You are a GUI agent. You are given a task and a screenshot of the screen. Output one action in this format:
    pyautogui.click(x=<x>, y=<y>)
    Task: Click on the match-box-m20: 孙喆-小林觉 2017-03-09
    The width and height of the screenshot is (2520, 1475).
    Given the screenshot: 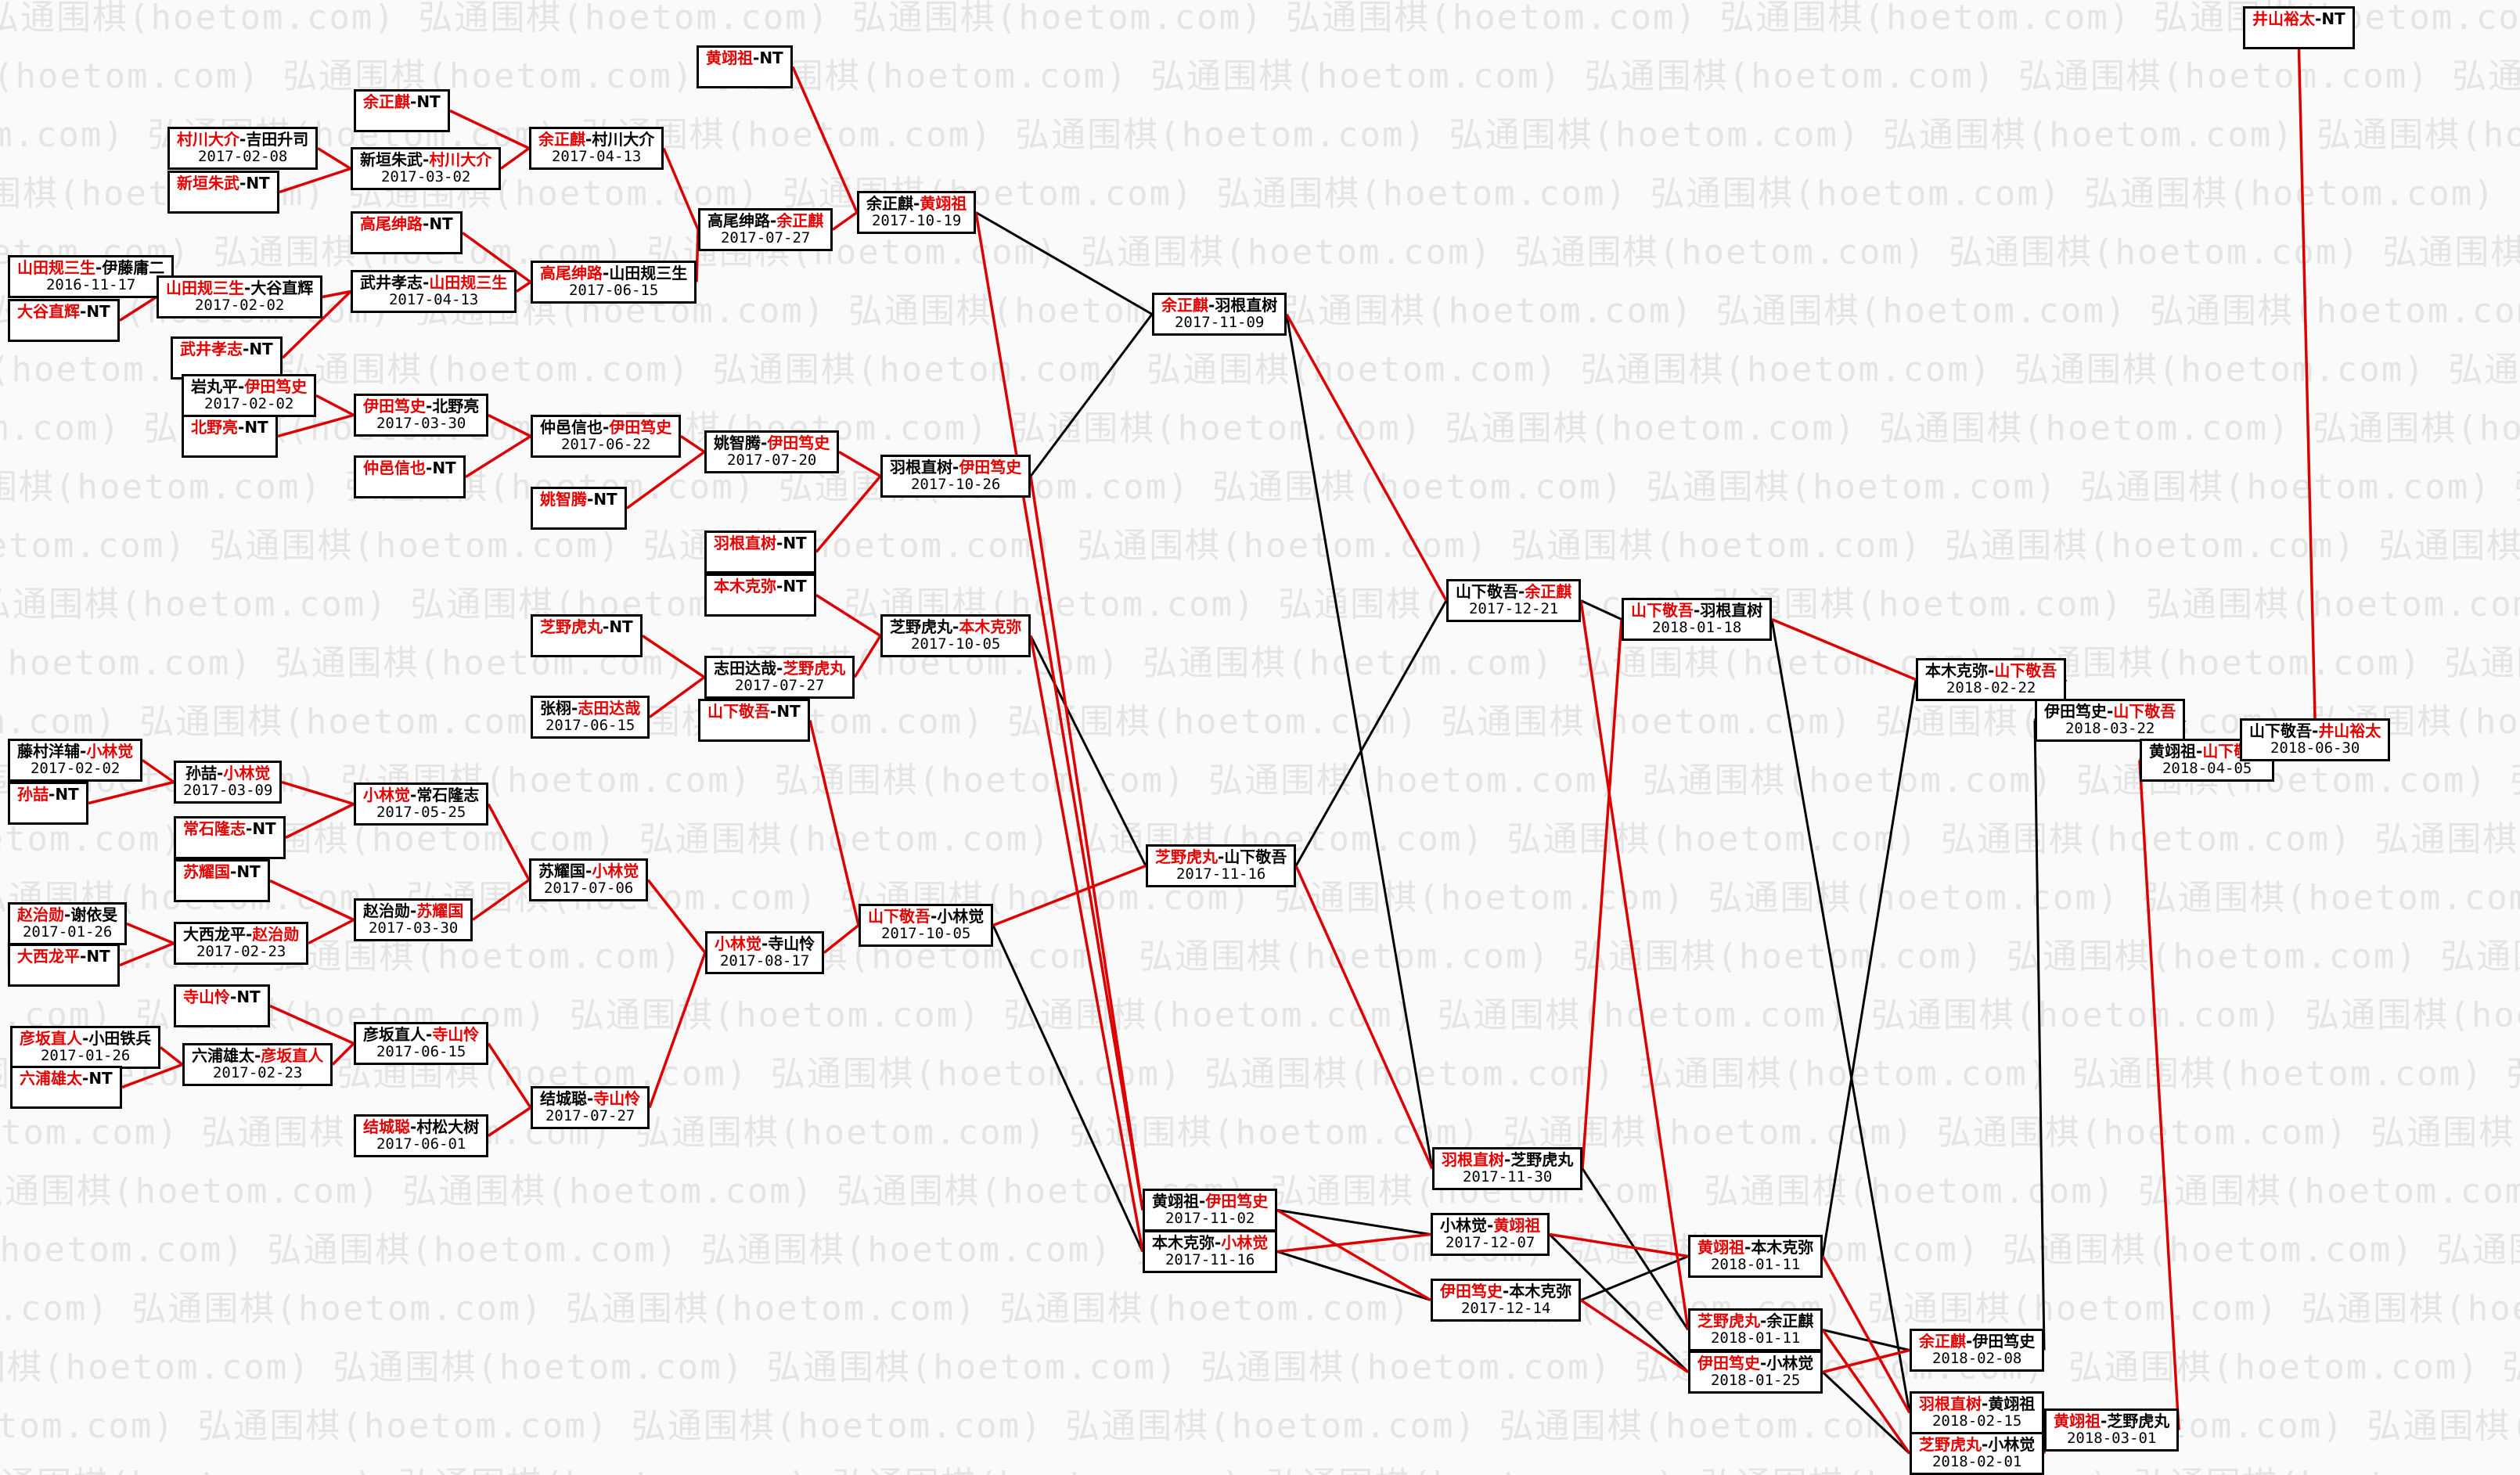 What is the action you would take?
    pyautogui.click(x=228, y=782)
    